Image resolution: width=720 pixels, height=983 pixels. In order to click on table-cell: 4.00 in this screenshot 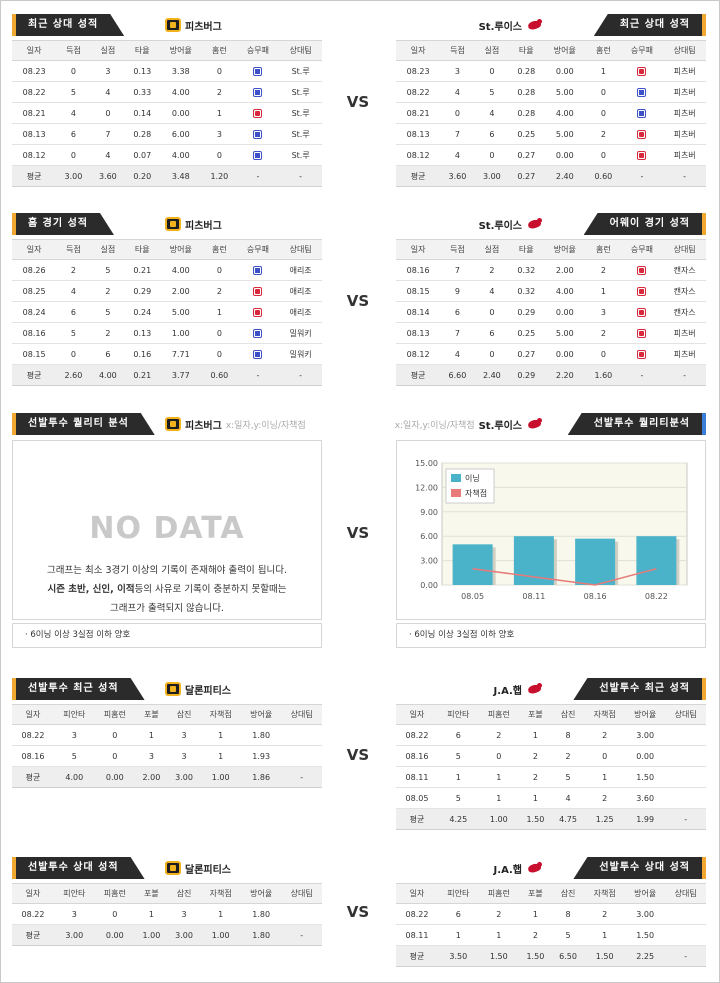, I will do `click(181, 270)`.